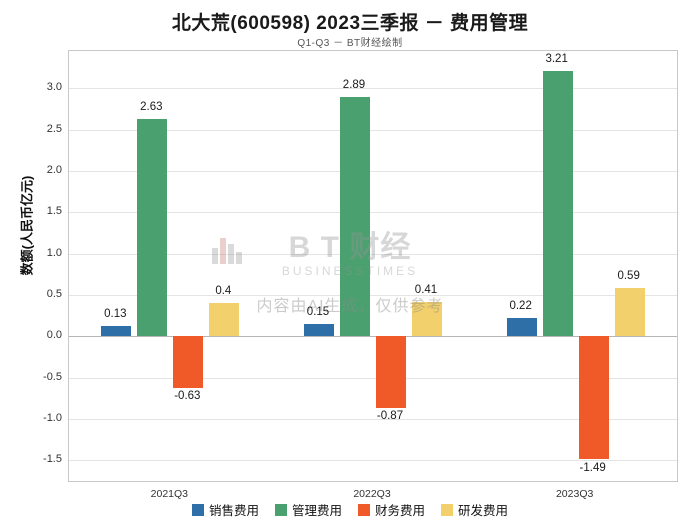 The height and width of the screenshot is (524, 700). I want to click on legend-item: 管理费用, so click(308, 509).